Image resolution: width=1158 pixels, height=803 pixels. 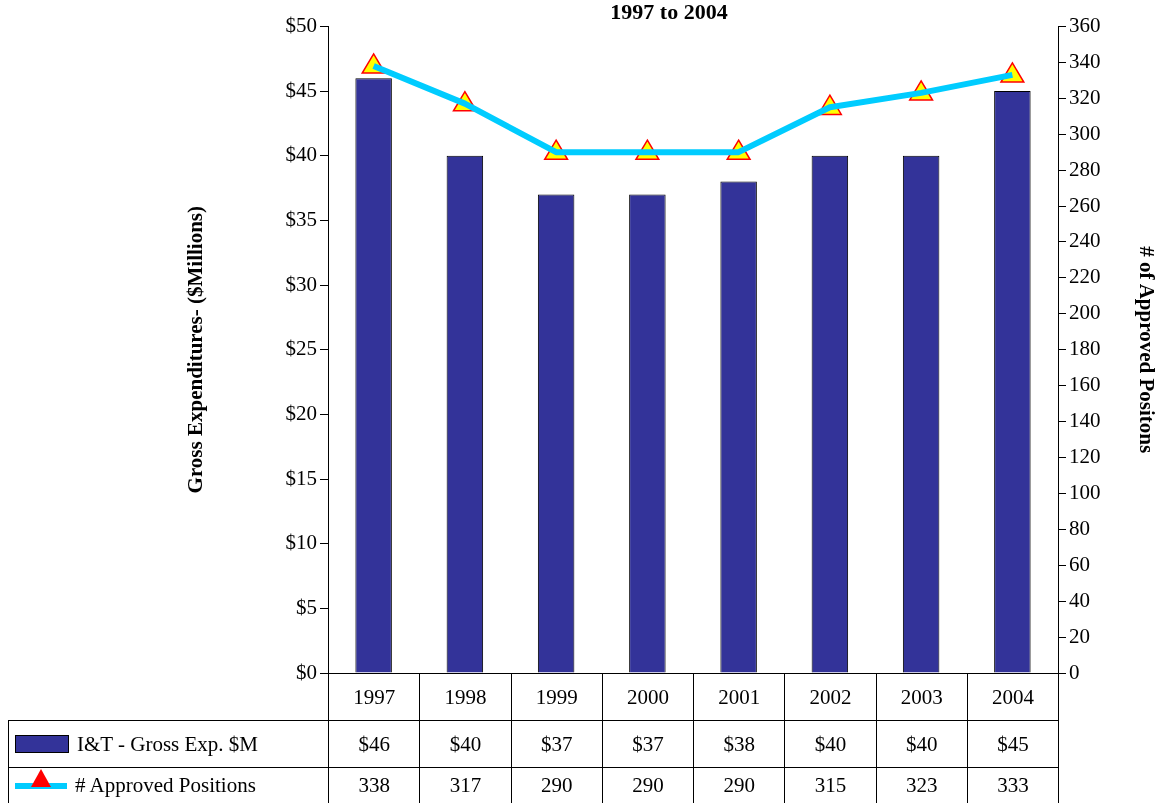 What do you see at coordinates (465, 785) in the screenshot?
I see `data-label: 317` at bounding box center [465, 785].